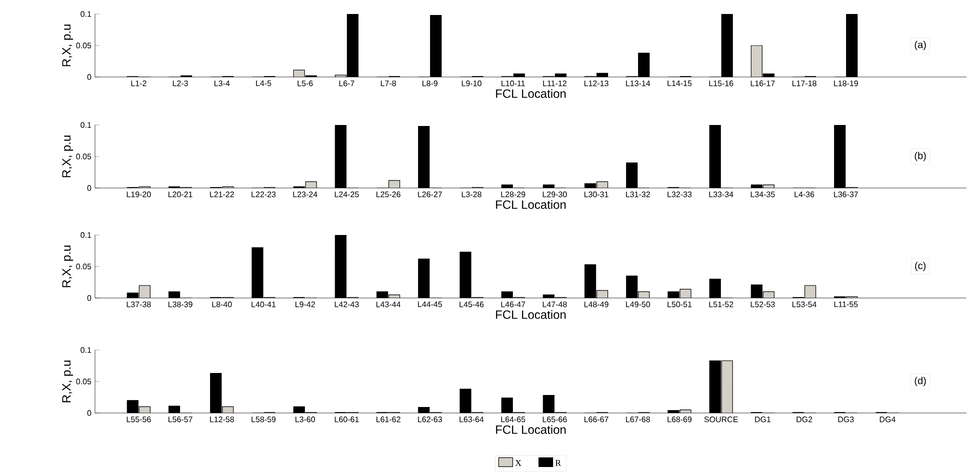  I want to click on x-tick-label: L52-53, so click(762, 305).